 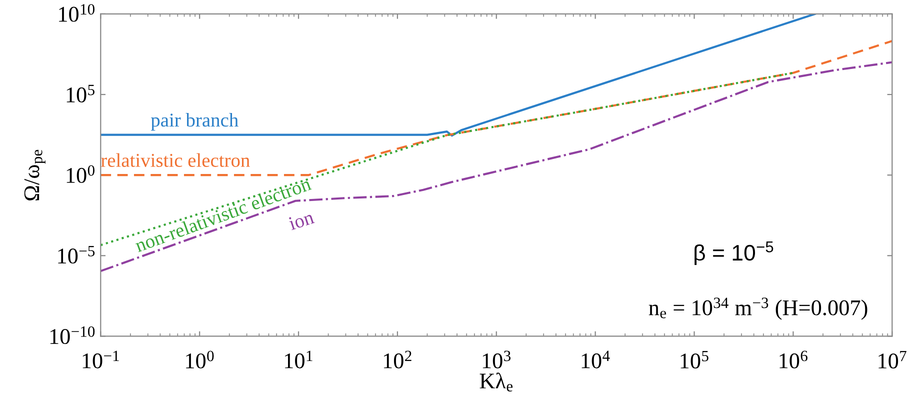 I want to click on x-tick-label: 10$^{0}$, so click(x=200, y=359).